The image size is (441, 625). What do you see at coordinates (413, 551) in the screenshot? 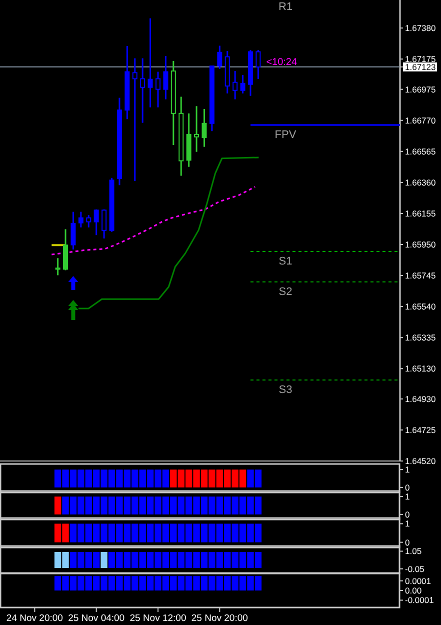
I see `y-tick-label: 1.05` at bounding box center [413, 551].